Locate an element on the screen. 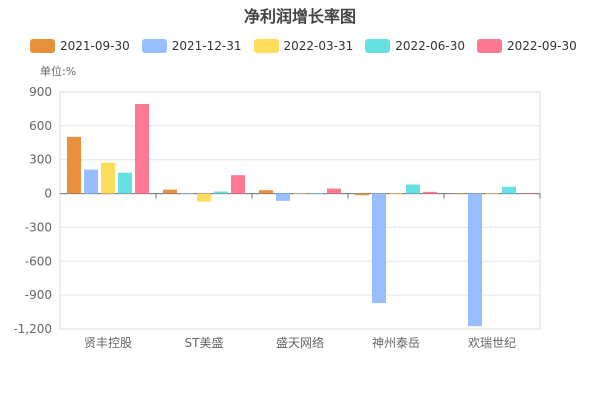 Image resolution: width=600 pixels, height=400 pixels. legend-item: 2022-09-30 is located at coordinates (527, 46).